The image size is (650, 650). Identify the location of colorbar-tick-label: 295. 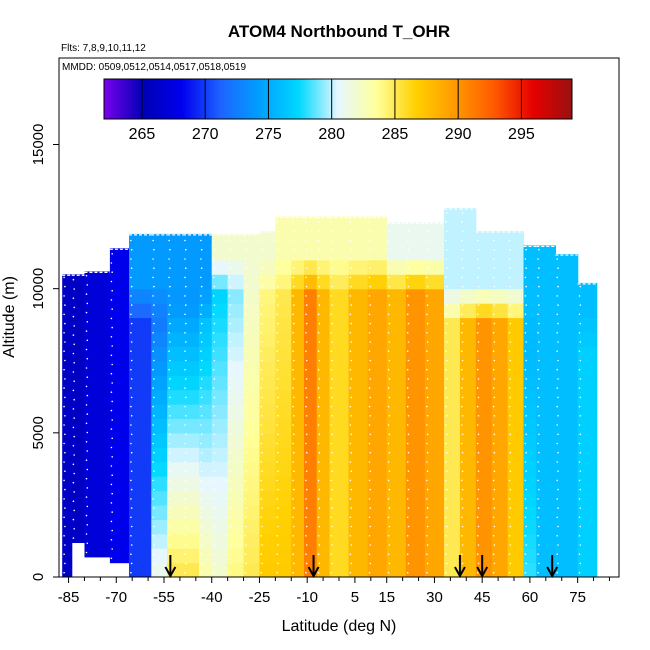
(521, 134).